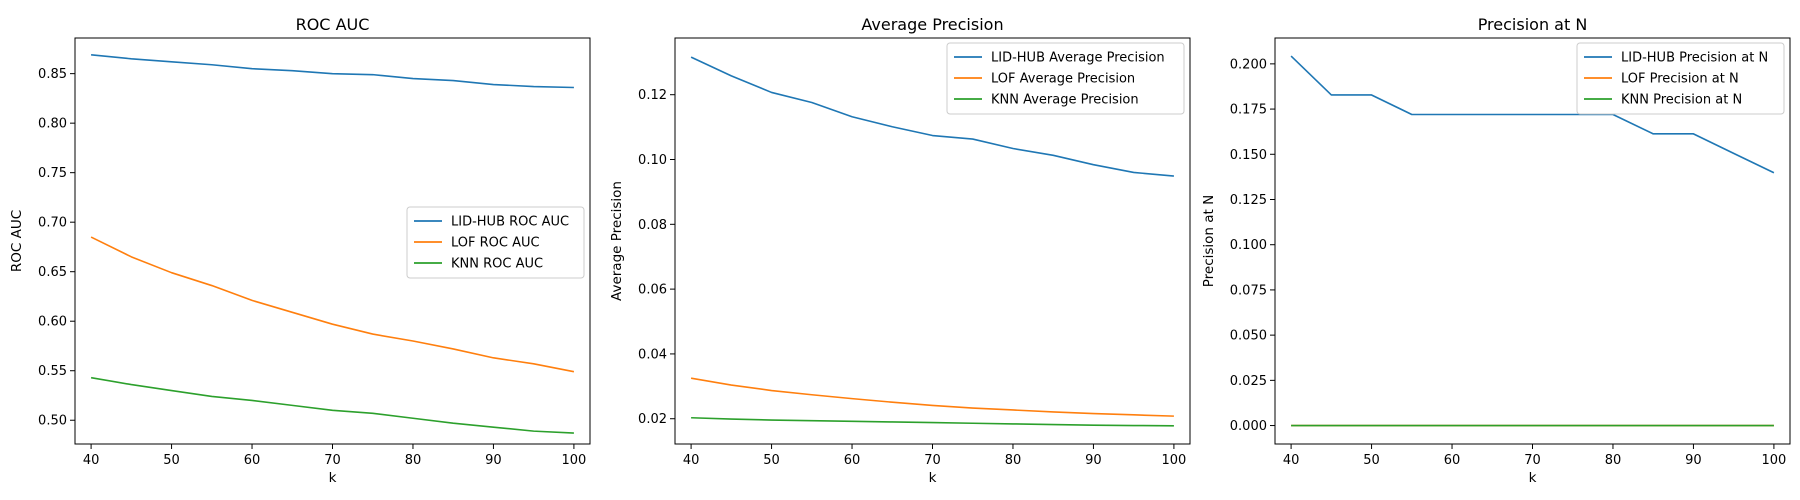 This screenshot has width=1800, height=500. Describe the element at coordinates (1248, 426) in the screenshot. I see `y-tick-label: 0.000` at that location.